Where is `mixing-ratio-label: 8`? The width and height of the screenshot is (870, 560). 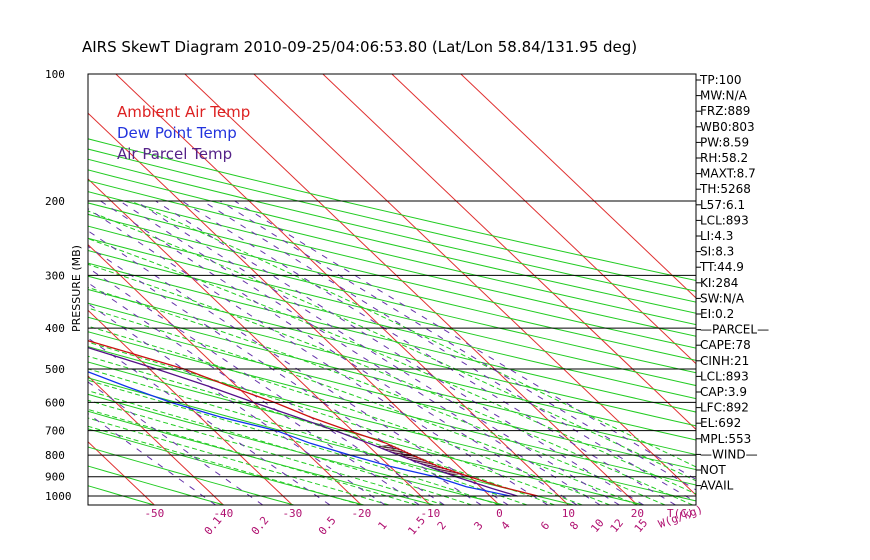 mixing-ratio-label: 8 is located at coordinates (574, 525).